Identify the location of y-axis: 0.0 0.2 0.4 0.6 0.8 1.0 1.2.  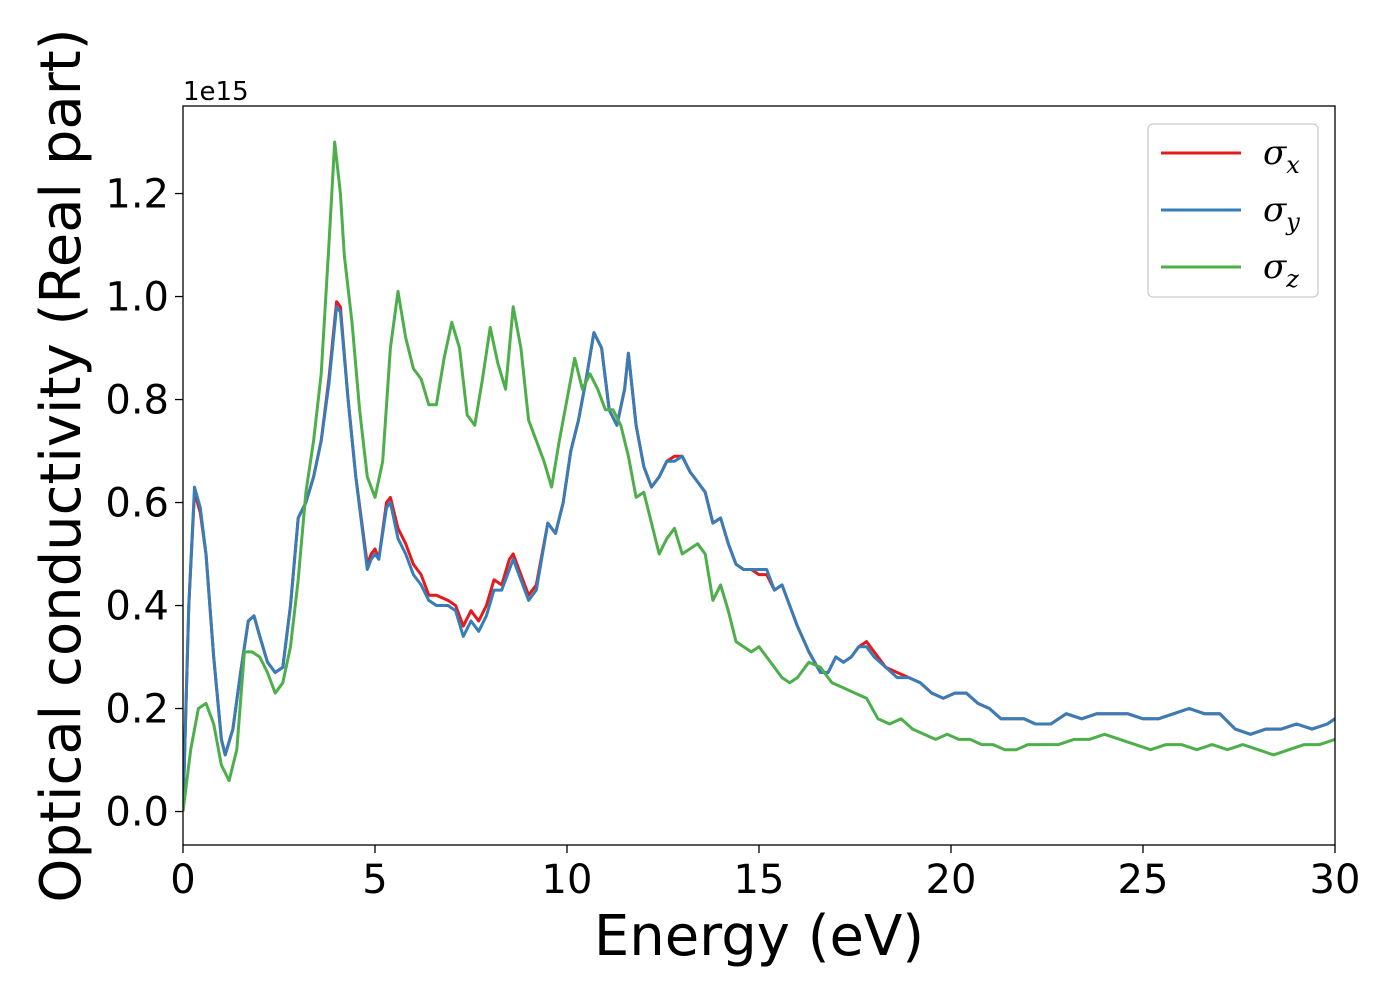
(144, 504).